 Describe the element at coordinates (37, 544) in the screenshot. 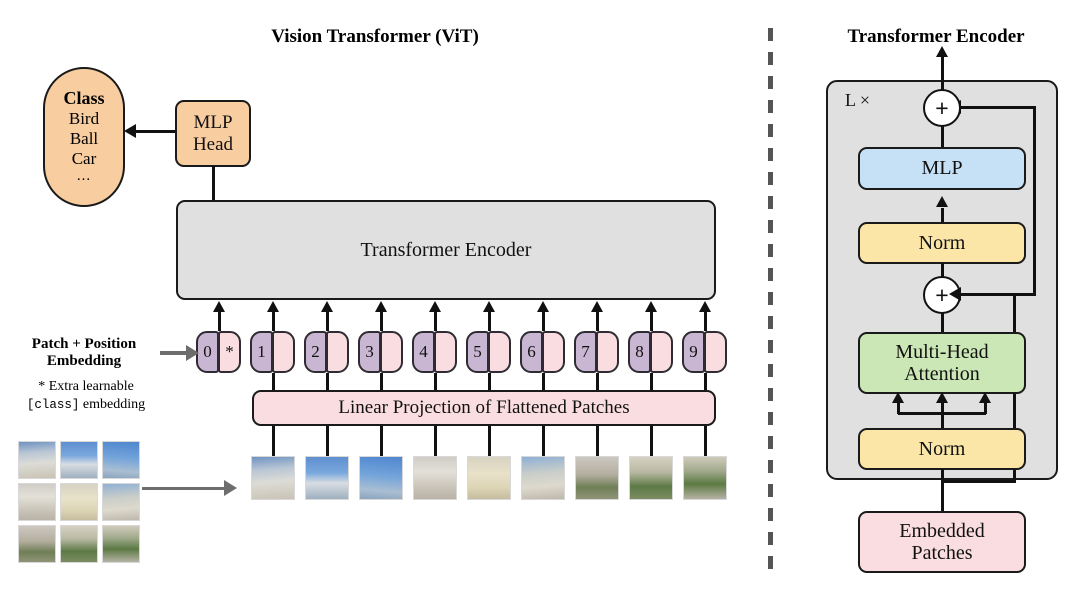

I see `source-patch-r2-c0` at that location.